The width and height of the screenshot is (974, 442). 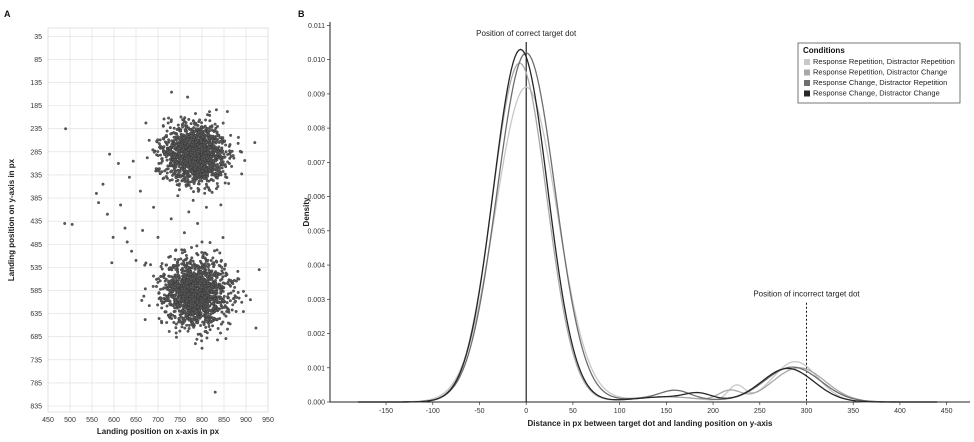 I want to click on density-x-tick-label: -50, so click(x=479, y=411).